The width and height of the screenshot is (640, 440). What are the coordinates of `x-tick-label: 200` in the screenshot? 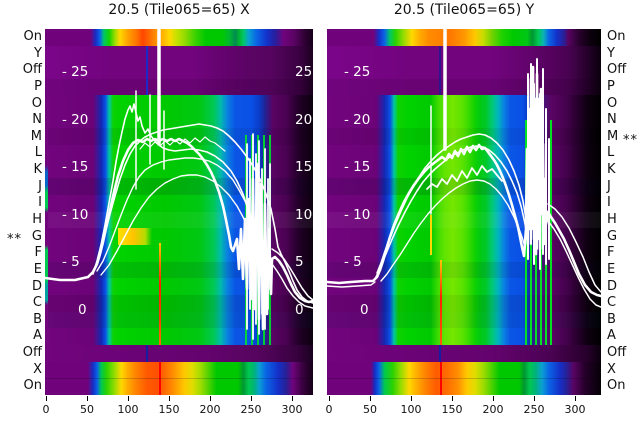 It's located at (493, 409).